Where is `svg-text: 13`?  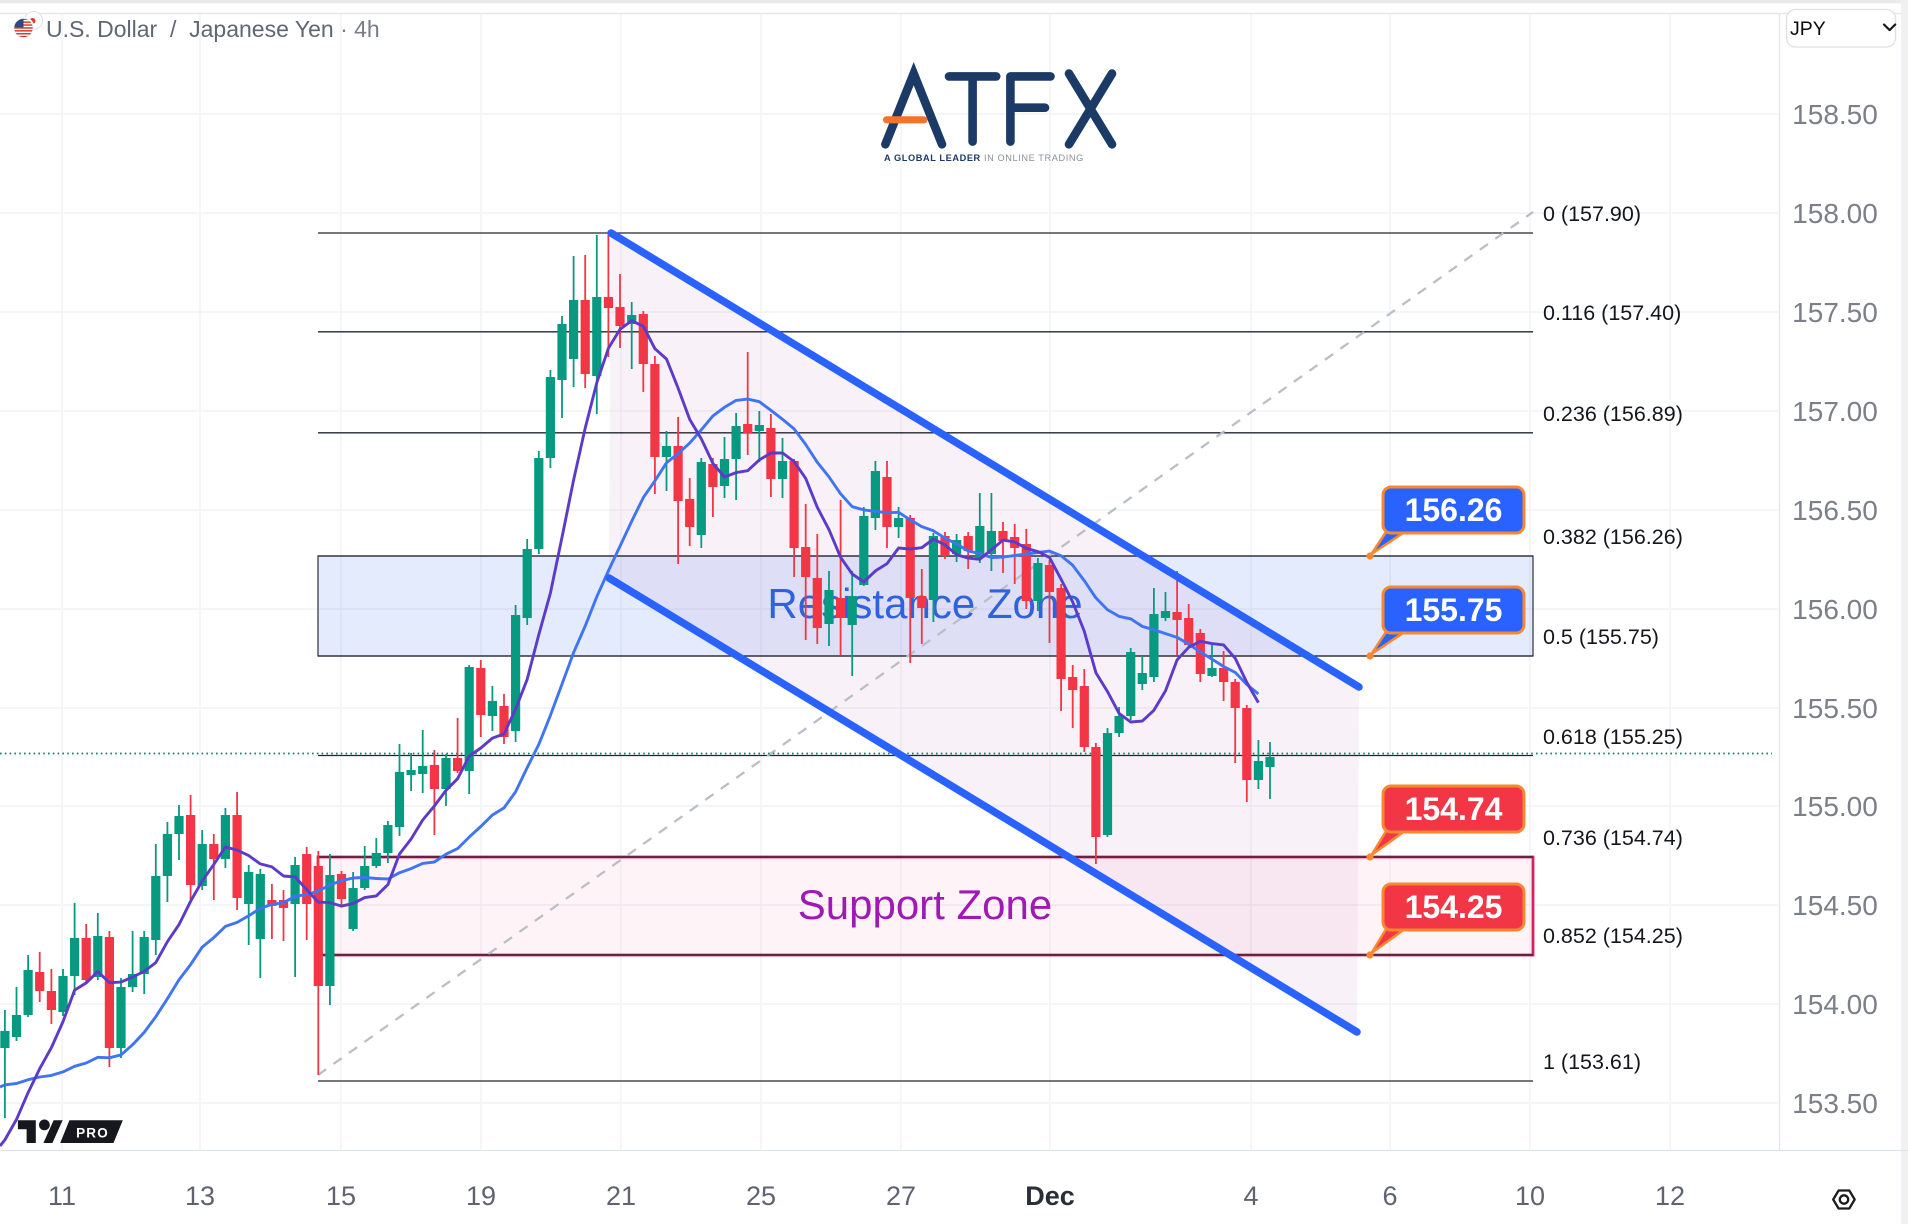
svg-text: 13 is located at coordinates (200, 1196).